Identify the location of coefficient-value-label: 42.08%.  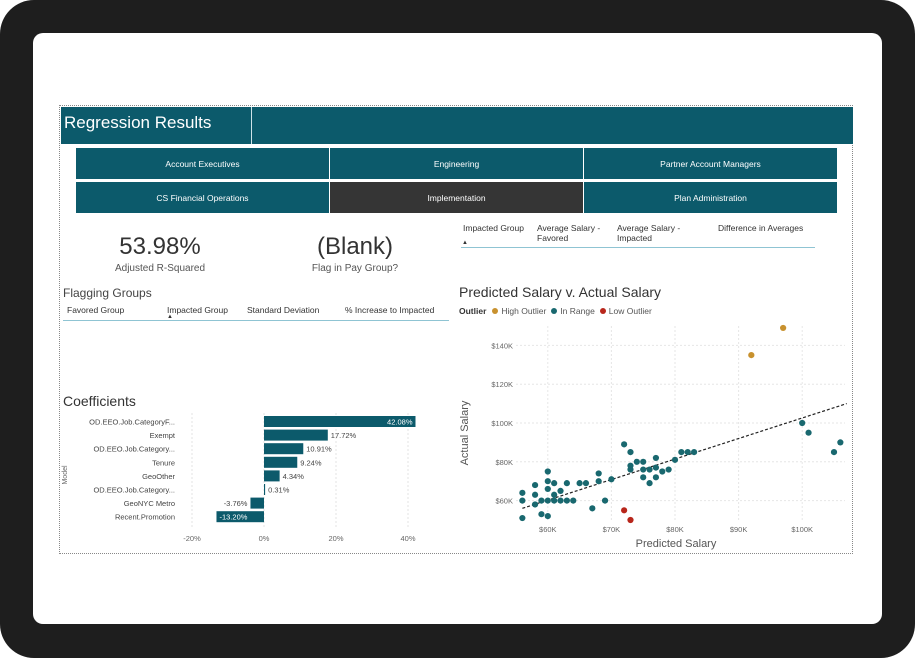
(400, 422).